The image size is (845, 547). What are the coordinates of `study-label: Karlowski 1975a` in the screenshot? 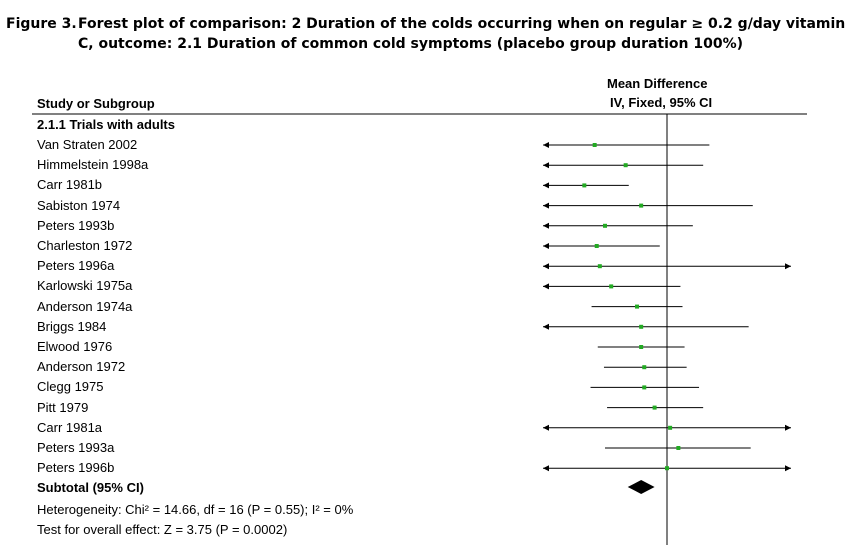 It's located at (85, 286).